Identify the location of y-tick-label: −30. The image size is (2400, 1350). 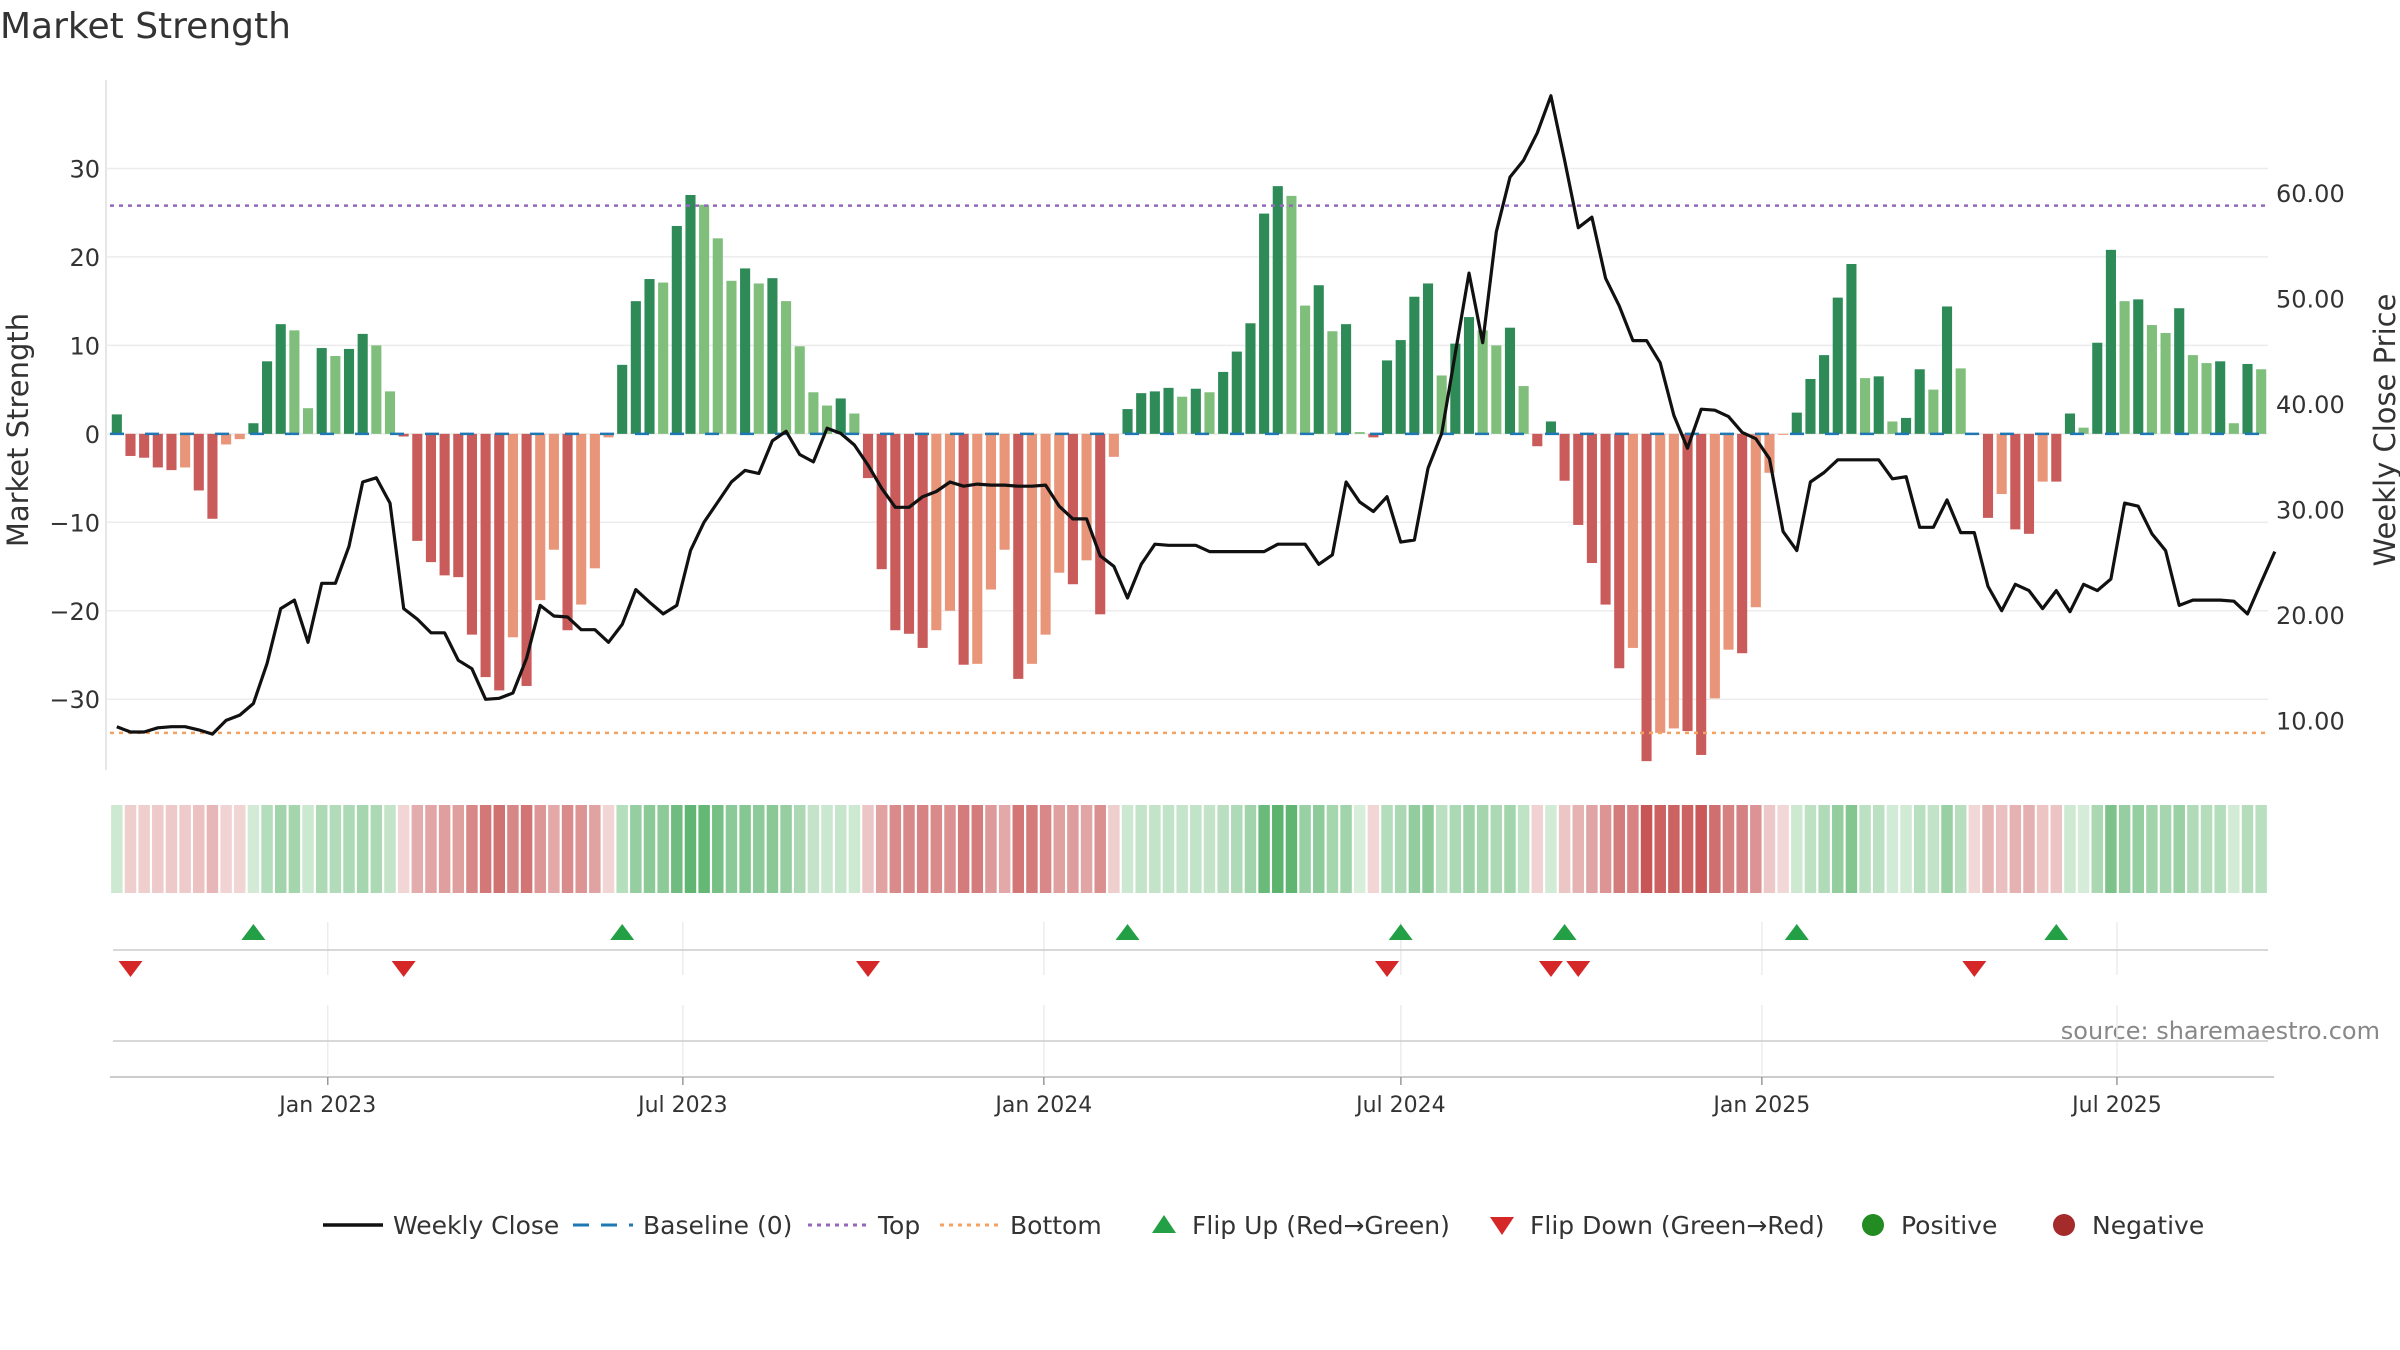
(74, 700).